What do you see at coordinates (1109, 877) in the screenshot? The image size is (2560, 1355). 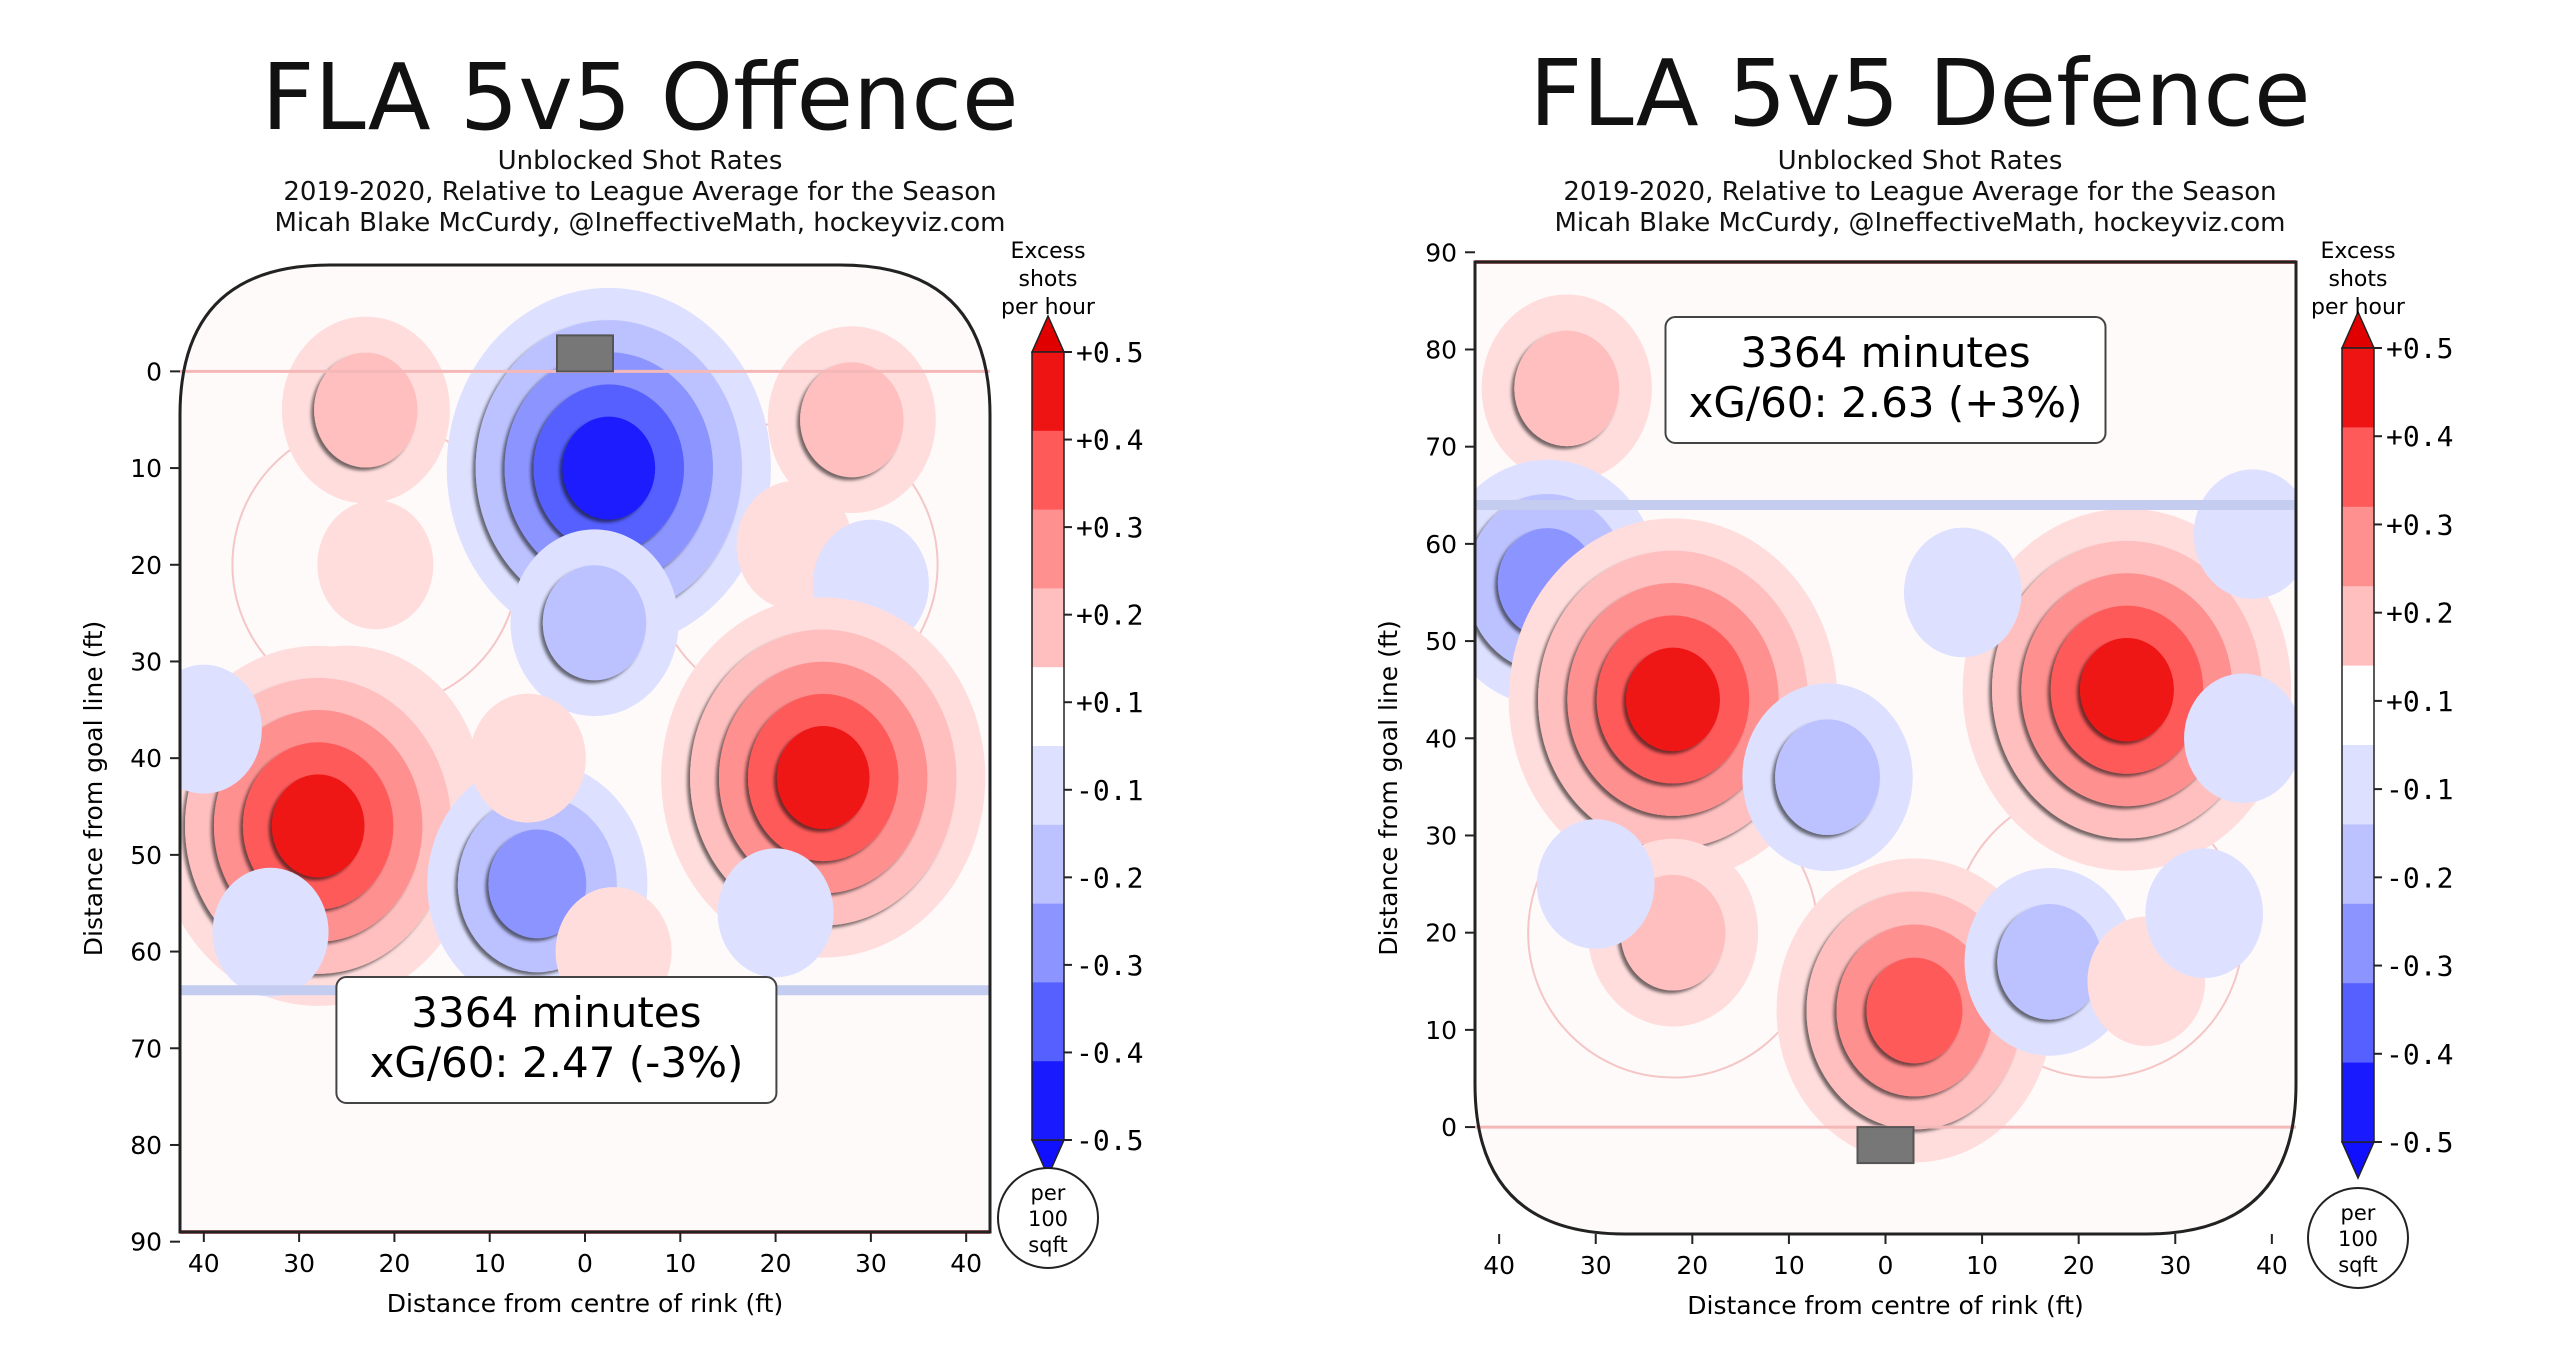 I see `colorbar-tick-label: -0.2` at bounding box center [1109, 877].